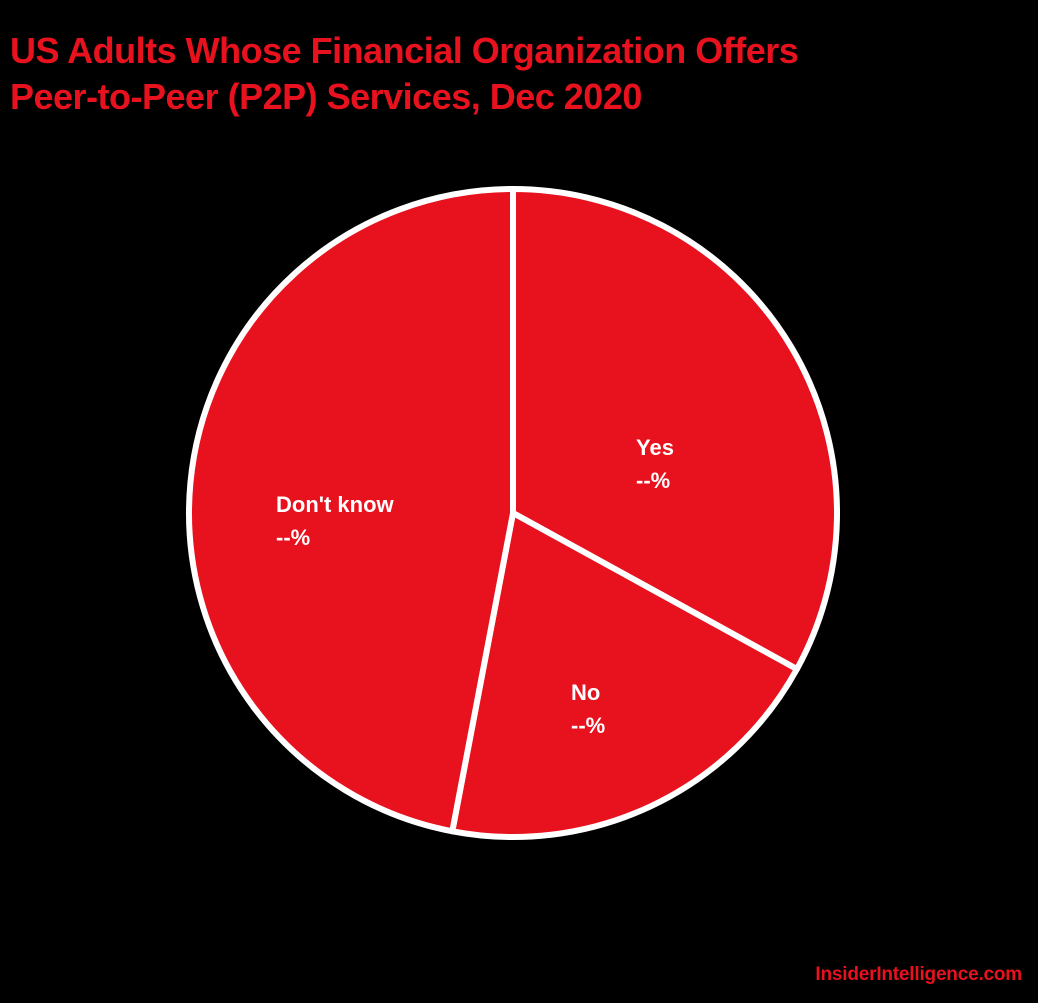 This screenshot has height=1003, width=1038. Describe the element at coordinates (918, 974) in the screenshot. I see `source-credit: InsiderIntelligence.com` at that location.